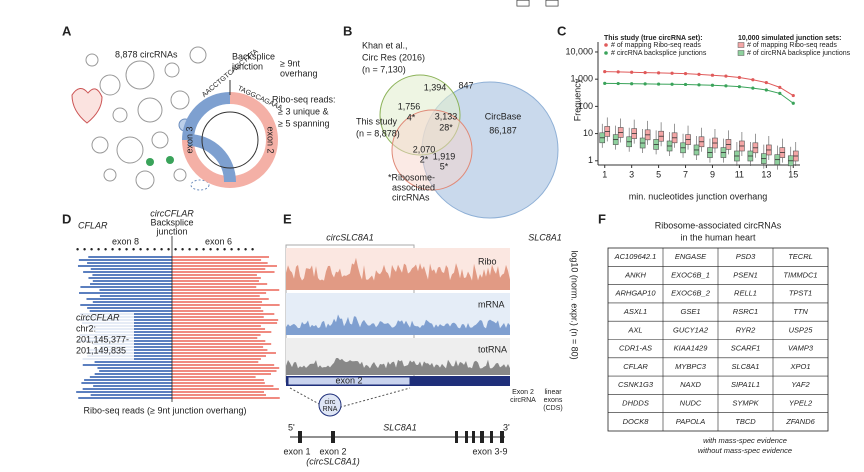 The height and width of the screenshot is (472, 864). I want to click on exon-name: (circSLC8A1), so click(333, 461).